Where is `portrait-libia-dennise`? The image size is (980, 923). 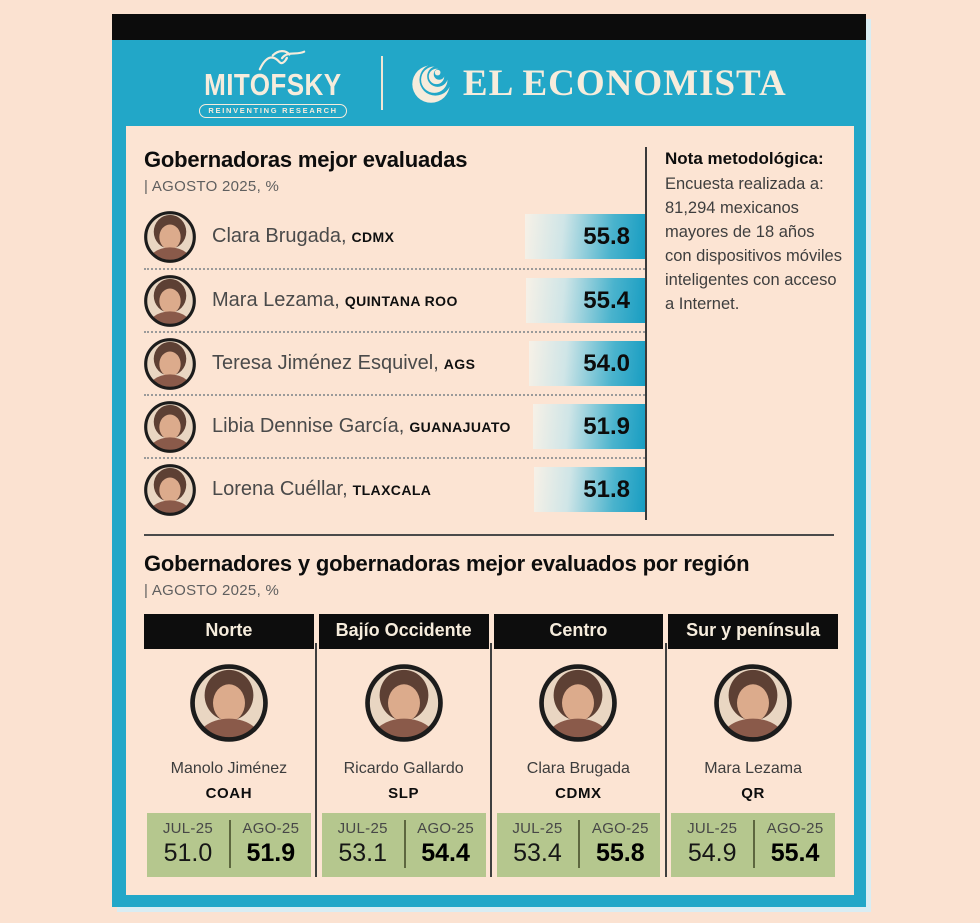
portrait-libia-dennise is located at coordinates (170, 427).